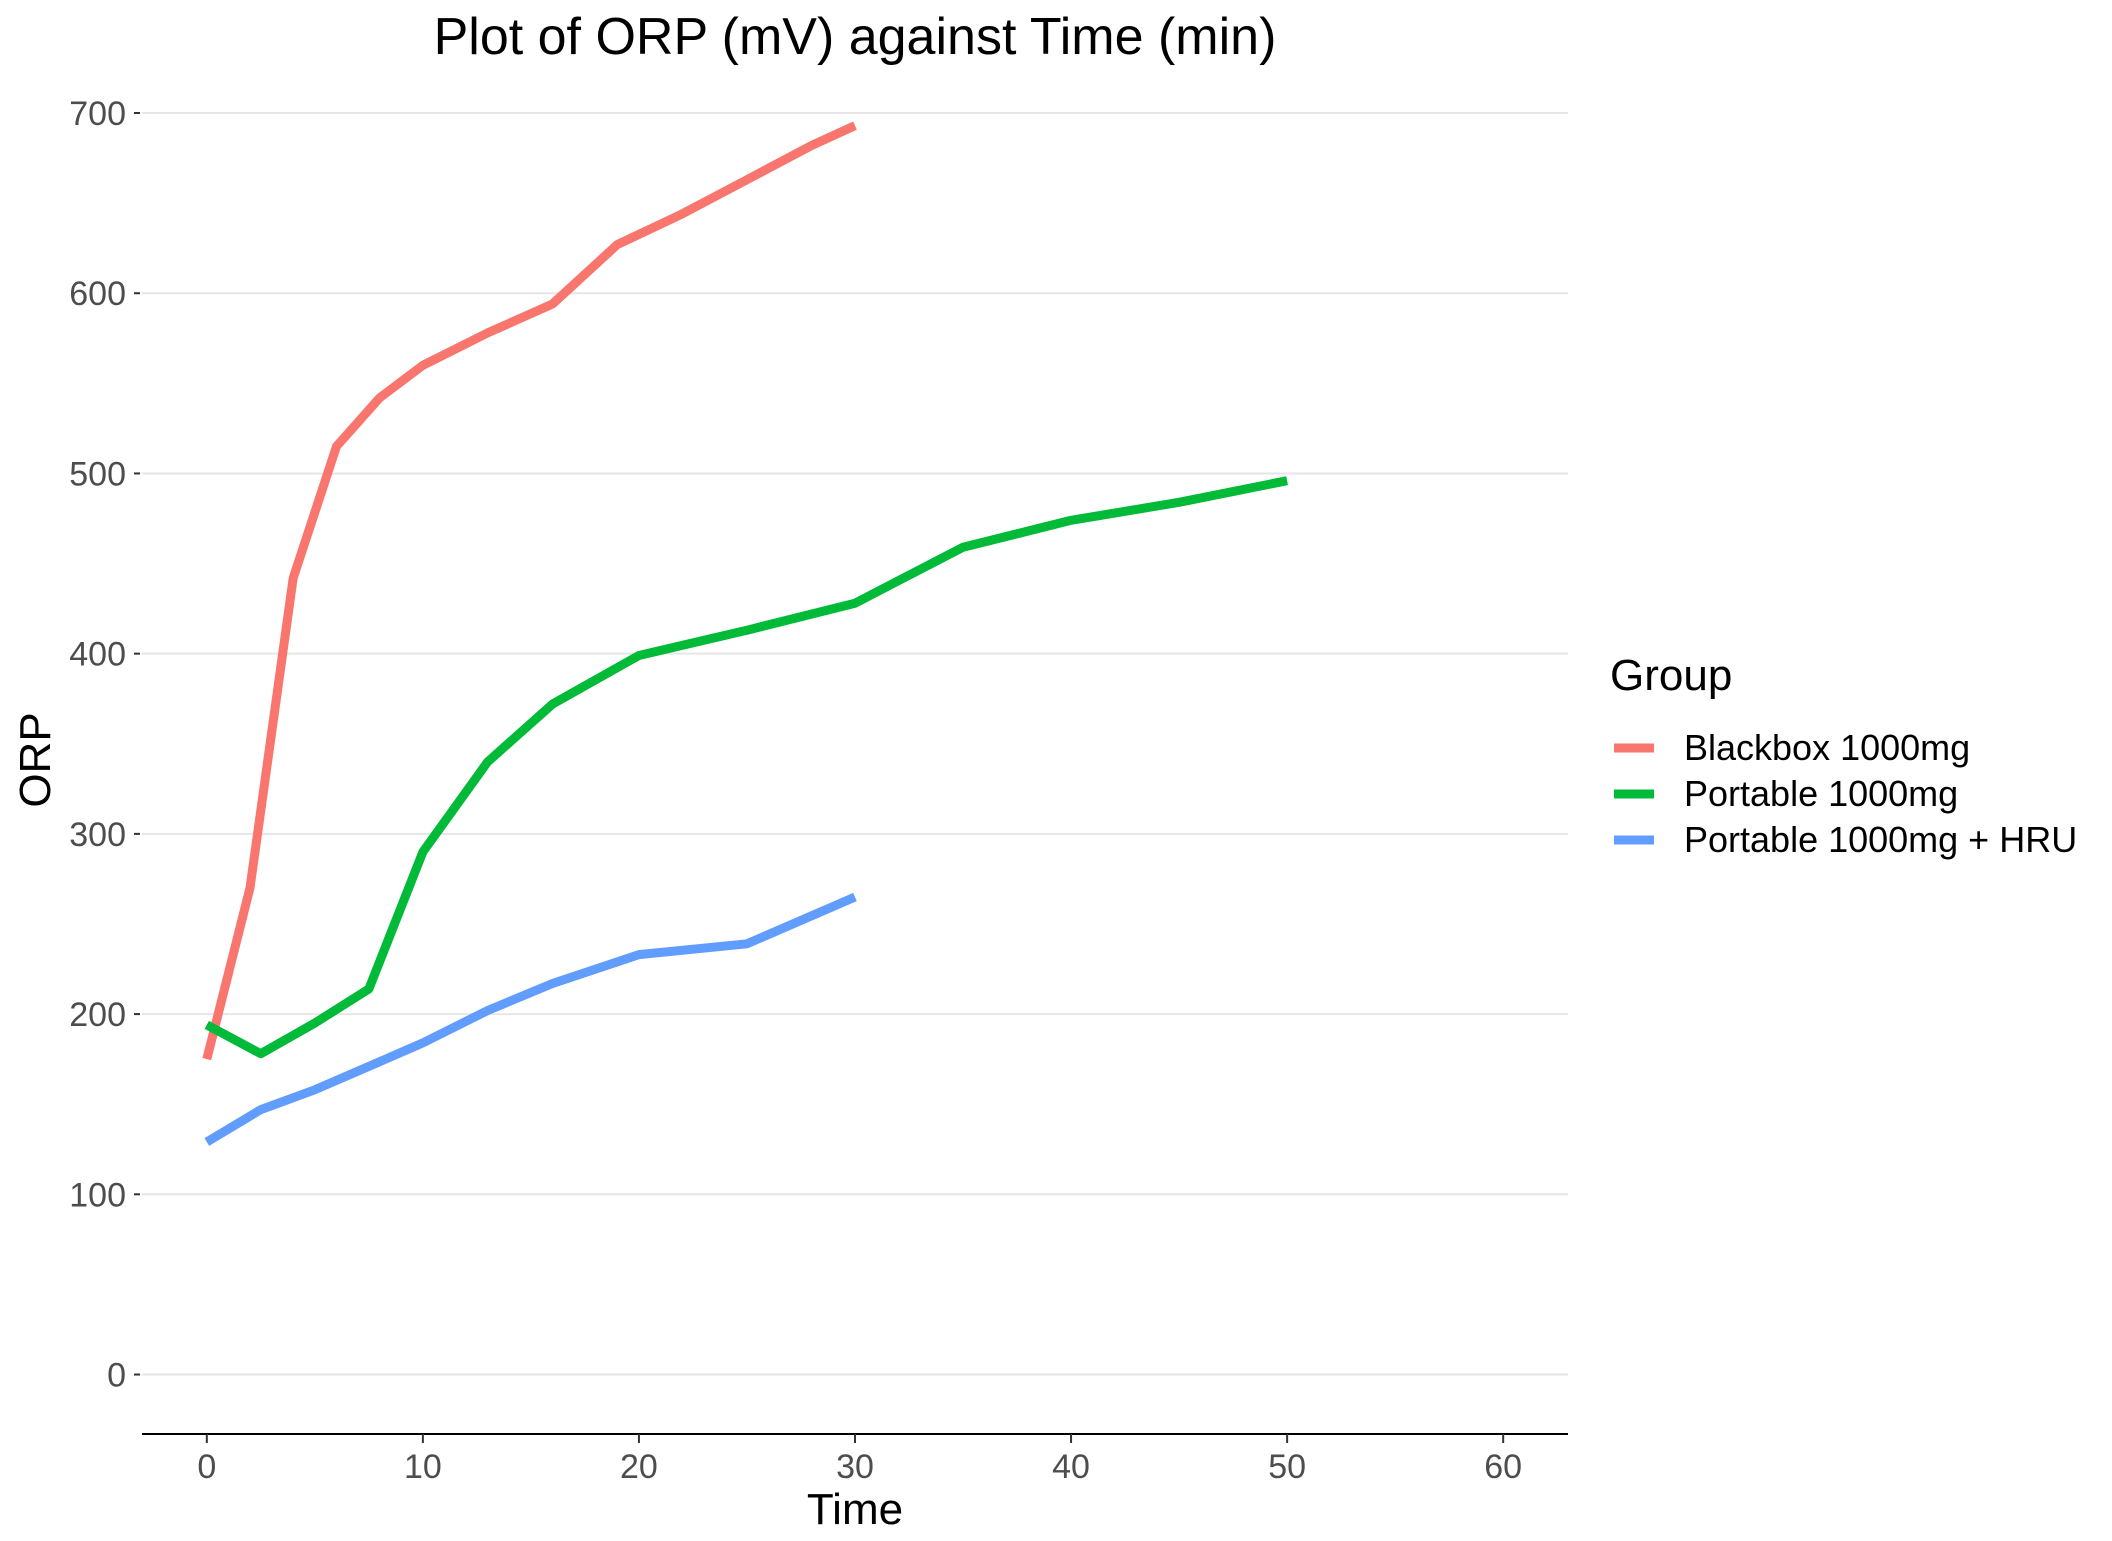 The image size is (2112, 1541). What do you see at coordinates (1827, 747) in the screenshot?
I see `legend-label-1: Blackbox 1000mg` at bounding box center [1827, 747].